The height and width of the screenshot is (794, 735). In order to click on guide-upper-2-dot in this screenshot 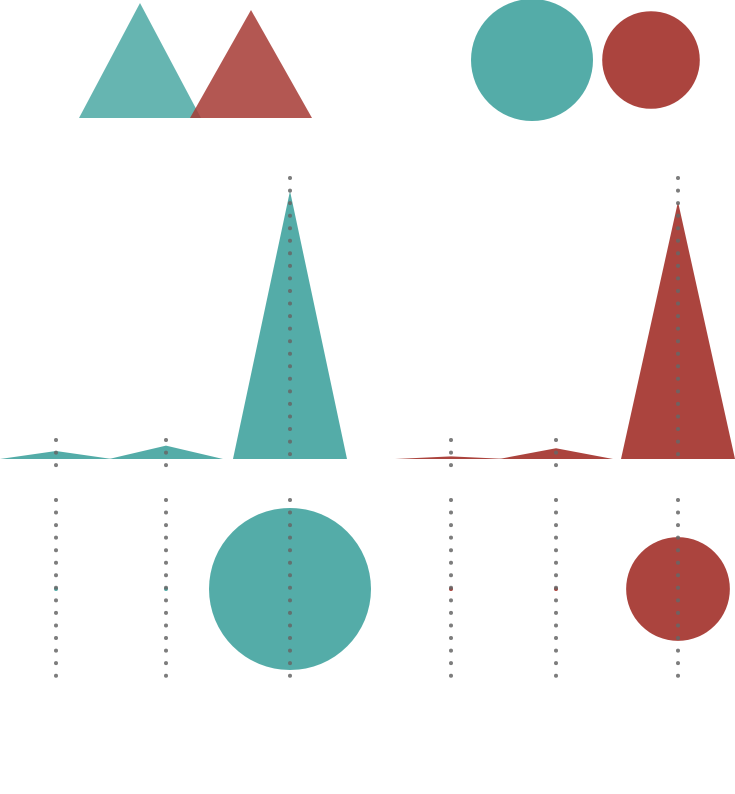, I will do `click(166, 465)`.